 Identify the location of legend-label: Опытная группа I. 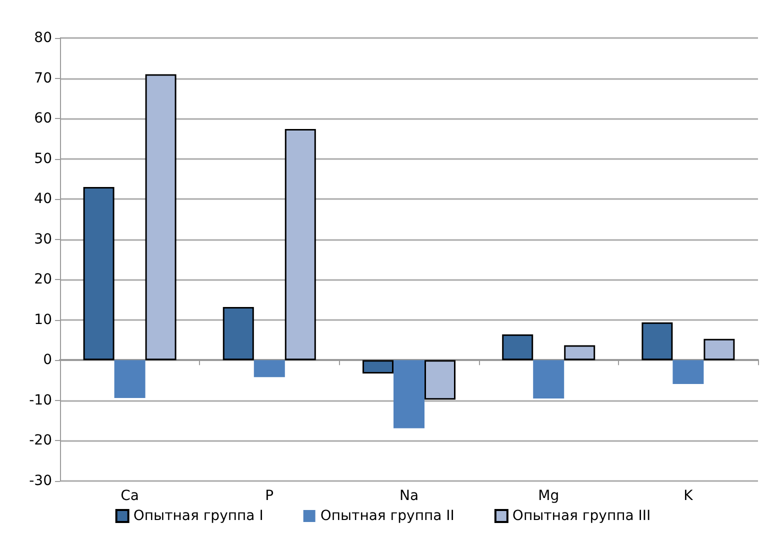
(198, 516).